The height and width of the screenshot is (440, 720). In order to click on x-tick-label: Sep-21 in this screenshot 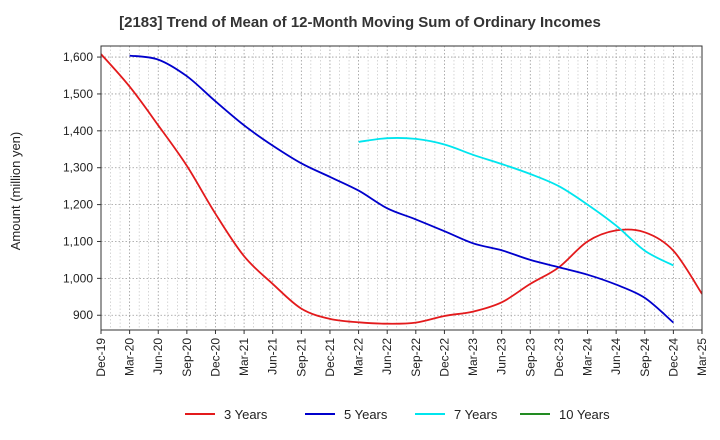, I will do `click(301, 357)`.